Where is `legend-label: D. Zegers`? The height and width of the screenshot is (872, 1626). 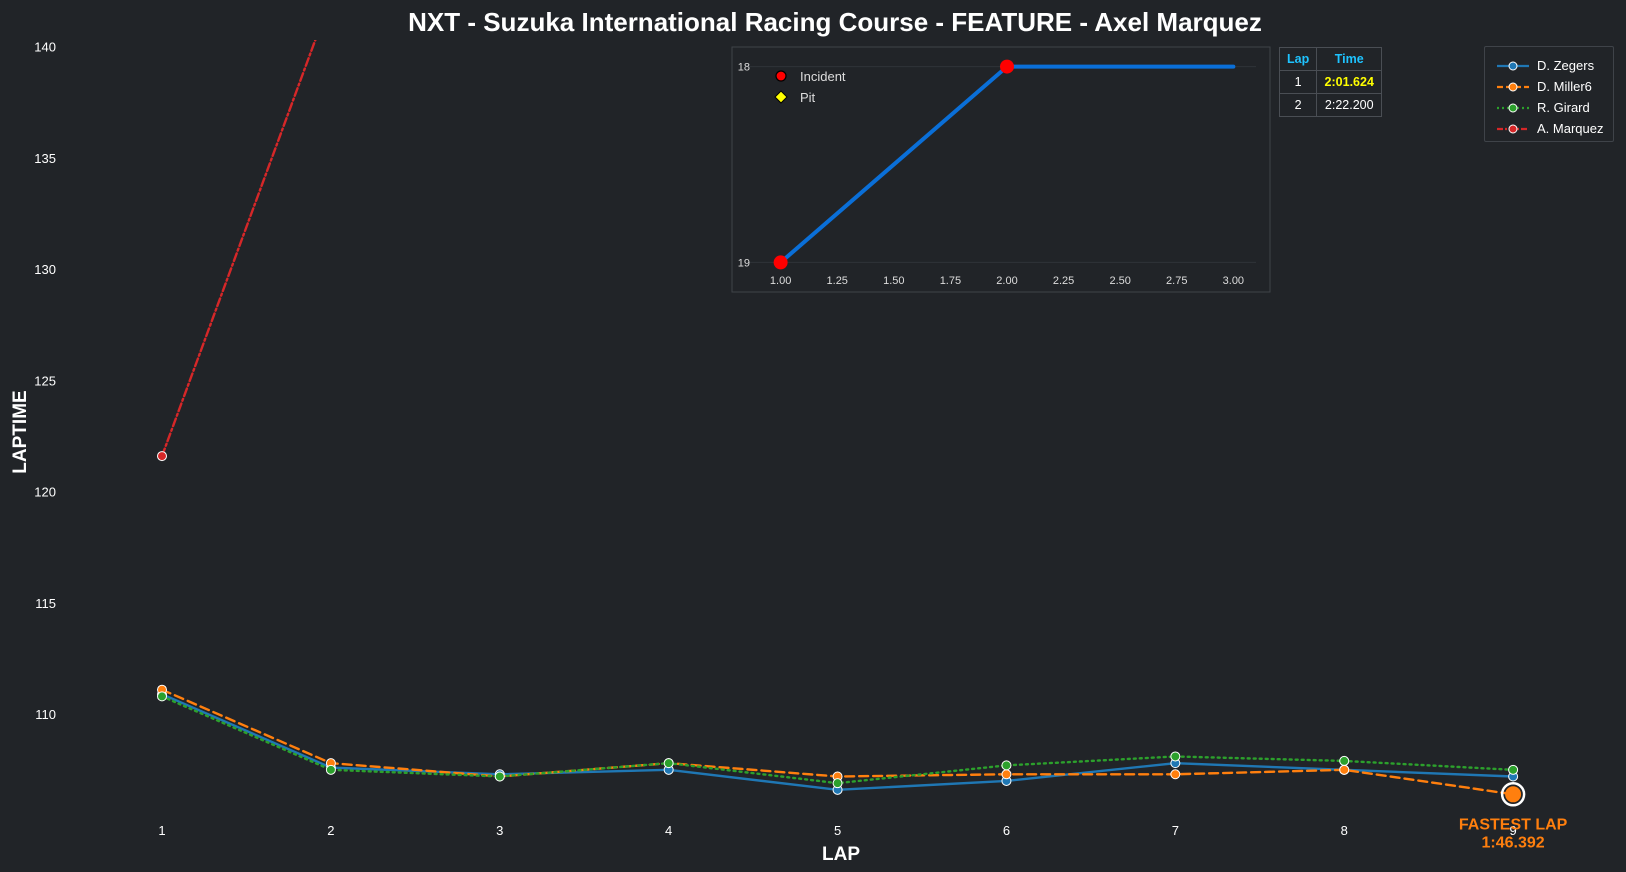 legend-label: D. Zegers is located at coordinates (1566, 65).